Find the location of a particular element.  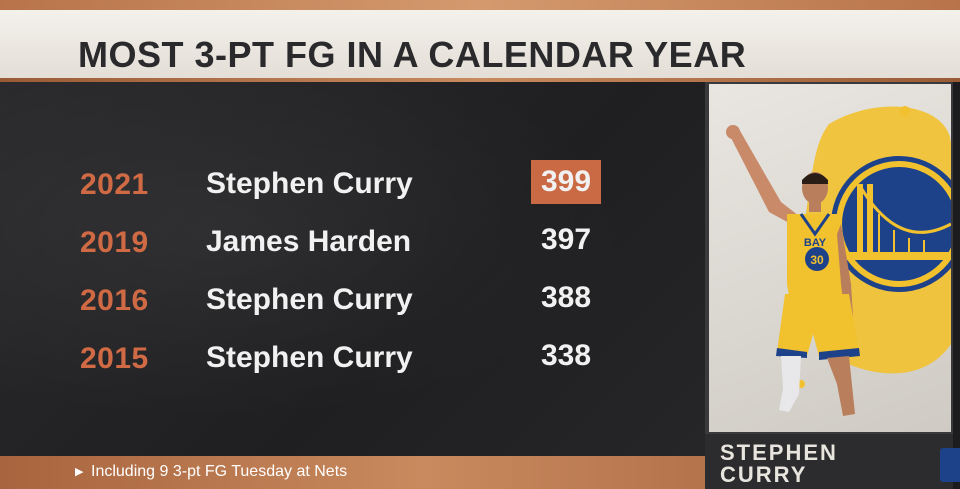

svg-text: BAY is located at coordinates (815, 243).